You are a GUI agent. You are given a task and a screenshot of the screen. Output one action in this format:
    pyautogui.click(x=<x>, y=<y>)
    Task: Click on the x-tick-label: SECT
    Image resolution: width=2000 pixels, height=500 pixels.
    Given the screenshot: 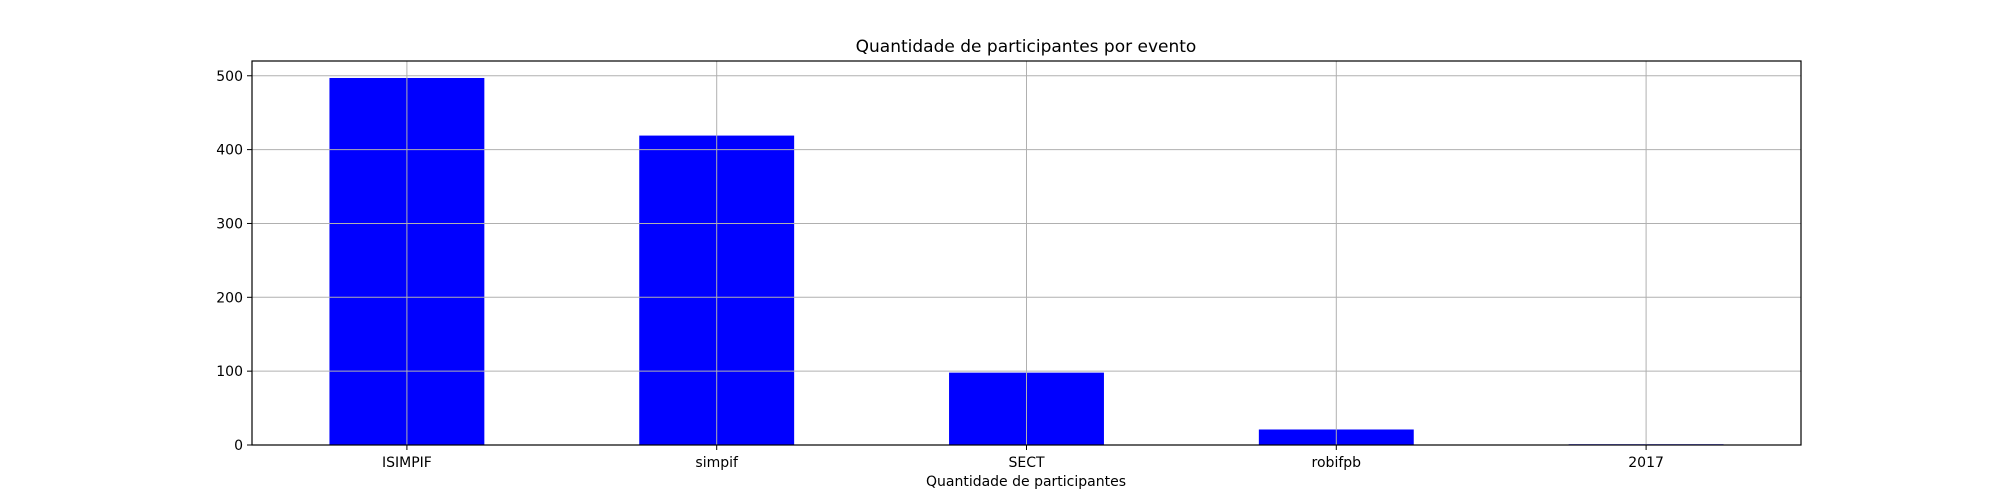 What is the action you would take?
    pyautogui.click(x=1026, y=463)
    